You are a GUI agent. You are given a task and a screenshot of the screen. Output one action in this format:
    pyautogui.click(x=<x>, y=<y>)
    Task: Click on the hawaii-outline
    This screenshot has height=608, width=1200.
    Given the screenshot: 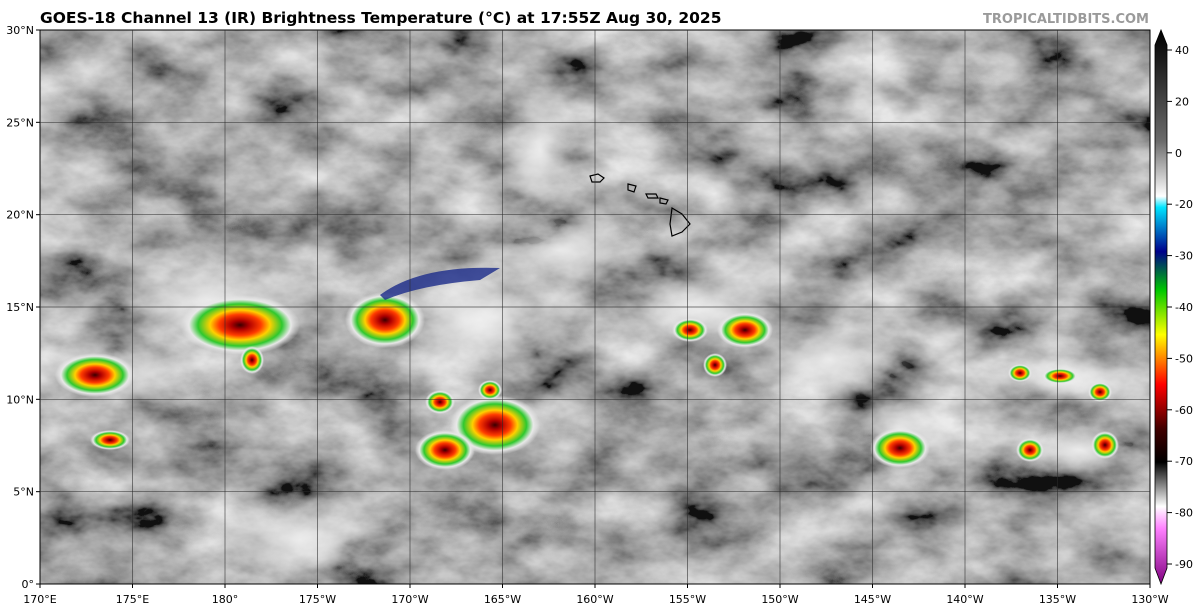 What is the action you would take?
    pyautogui.click(x=640, y=205)
    